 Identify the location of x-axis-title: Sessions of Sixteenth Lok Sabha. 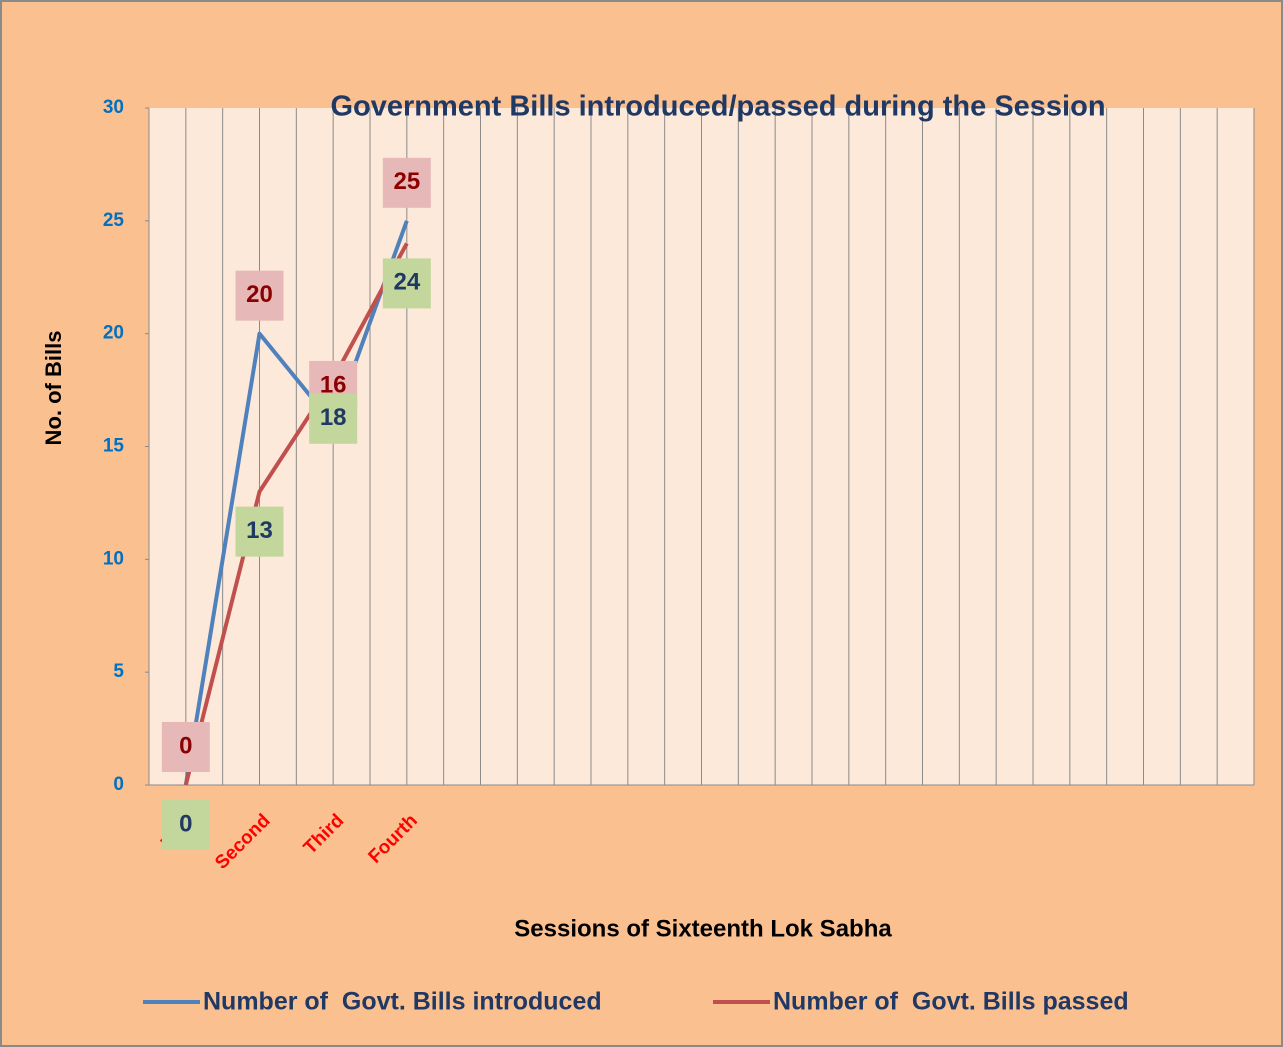
(703, 928).